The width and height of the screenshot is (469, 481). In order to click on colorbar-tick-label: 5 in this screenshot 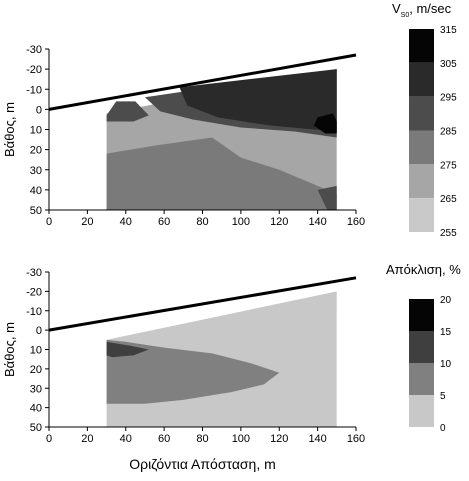, I will do `click(443, 396)`.